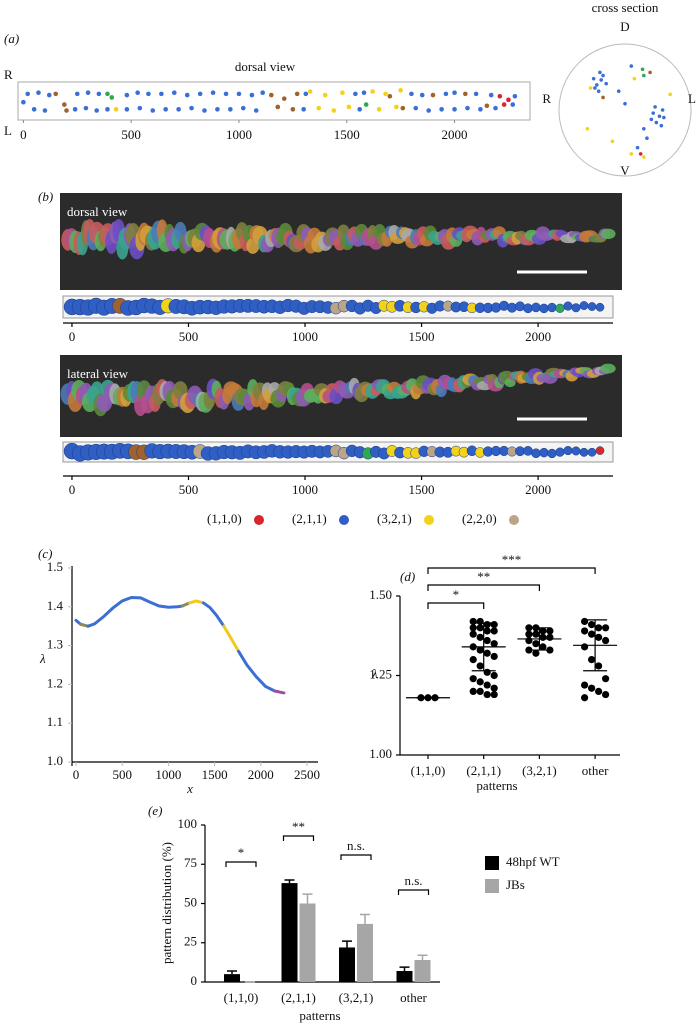  Describe the element at coordinates (380, 673) in the screenshot. I see `y-tick-label: 1.25` at that location.